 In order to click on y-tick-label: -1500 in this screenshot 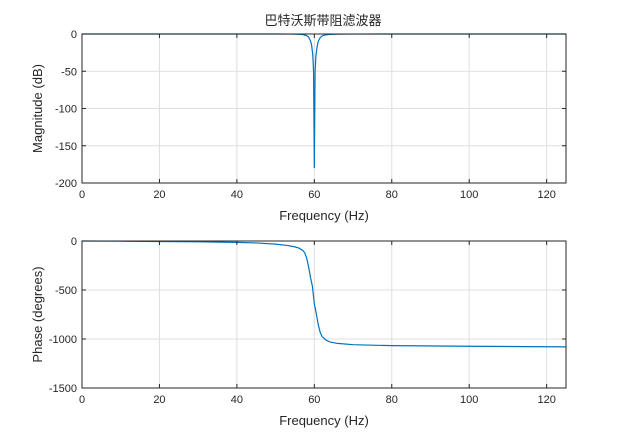, I will do `click(63, 389)`.